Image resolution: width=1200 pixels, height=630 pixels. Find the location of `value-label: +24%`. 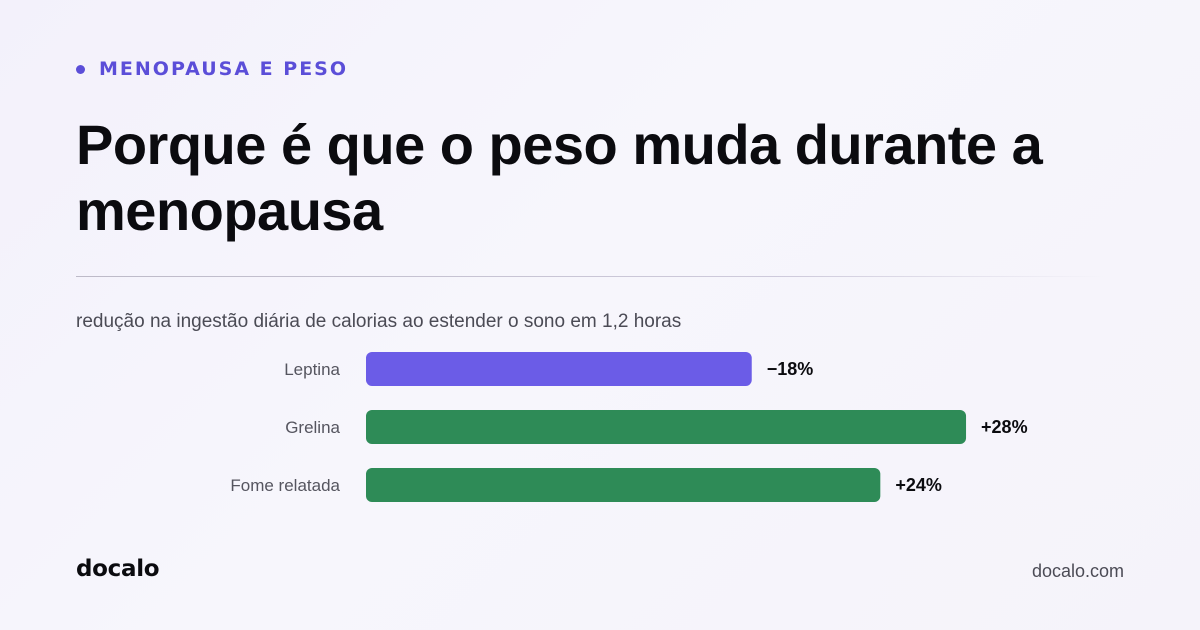

value-label: +24% is located at coordinates (918, 485).